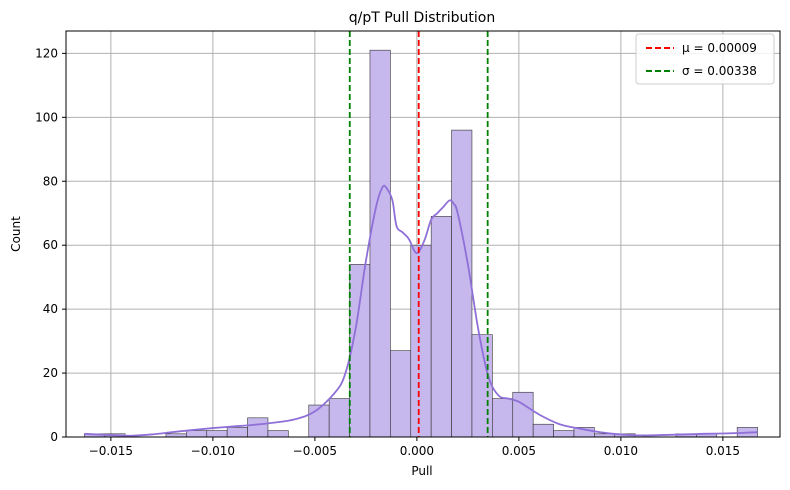 The image size is (790, 490). I want to click on legend-box, so click(705, 59).